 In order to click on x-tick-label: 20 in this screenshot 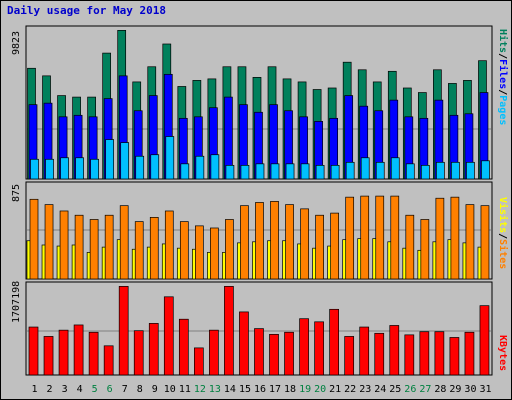, I will do `click(320, 389)`.